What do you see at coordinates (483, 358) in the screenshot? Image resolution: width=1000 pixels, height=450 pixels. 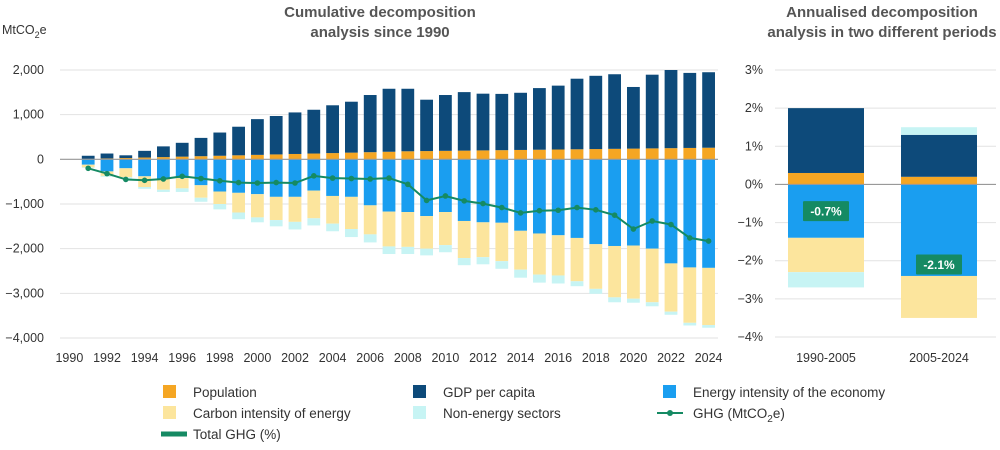 I see `left-x-tick-label: 2012` at bounding box center [483, 358].